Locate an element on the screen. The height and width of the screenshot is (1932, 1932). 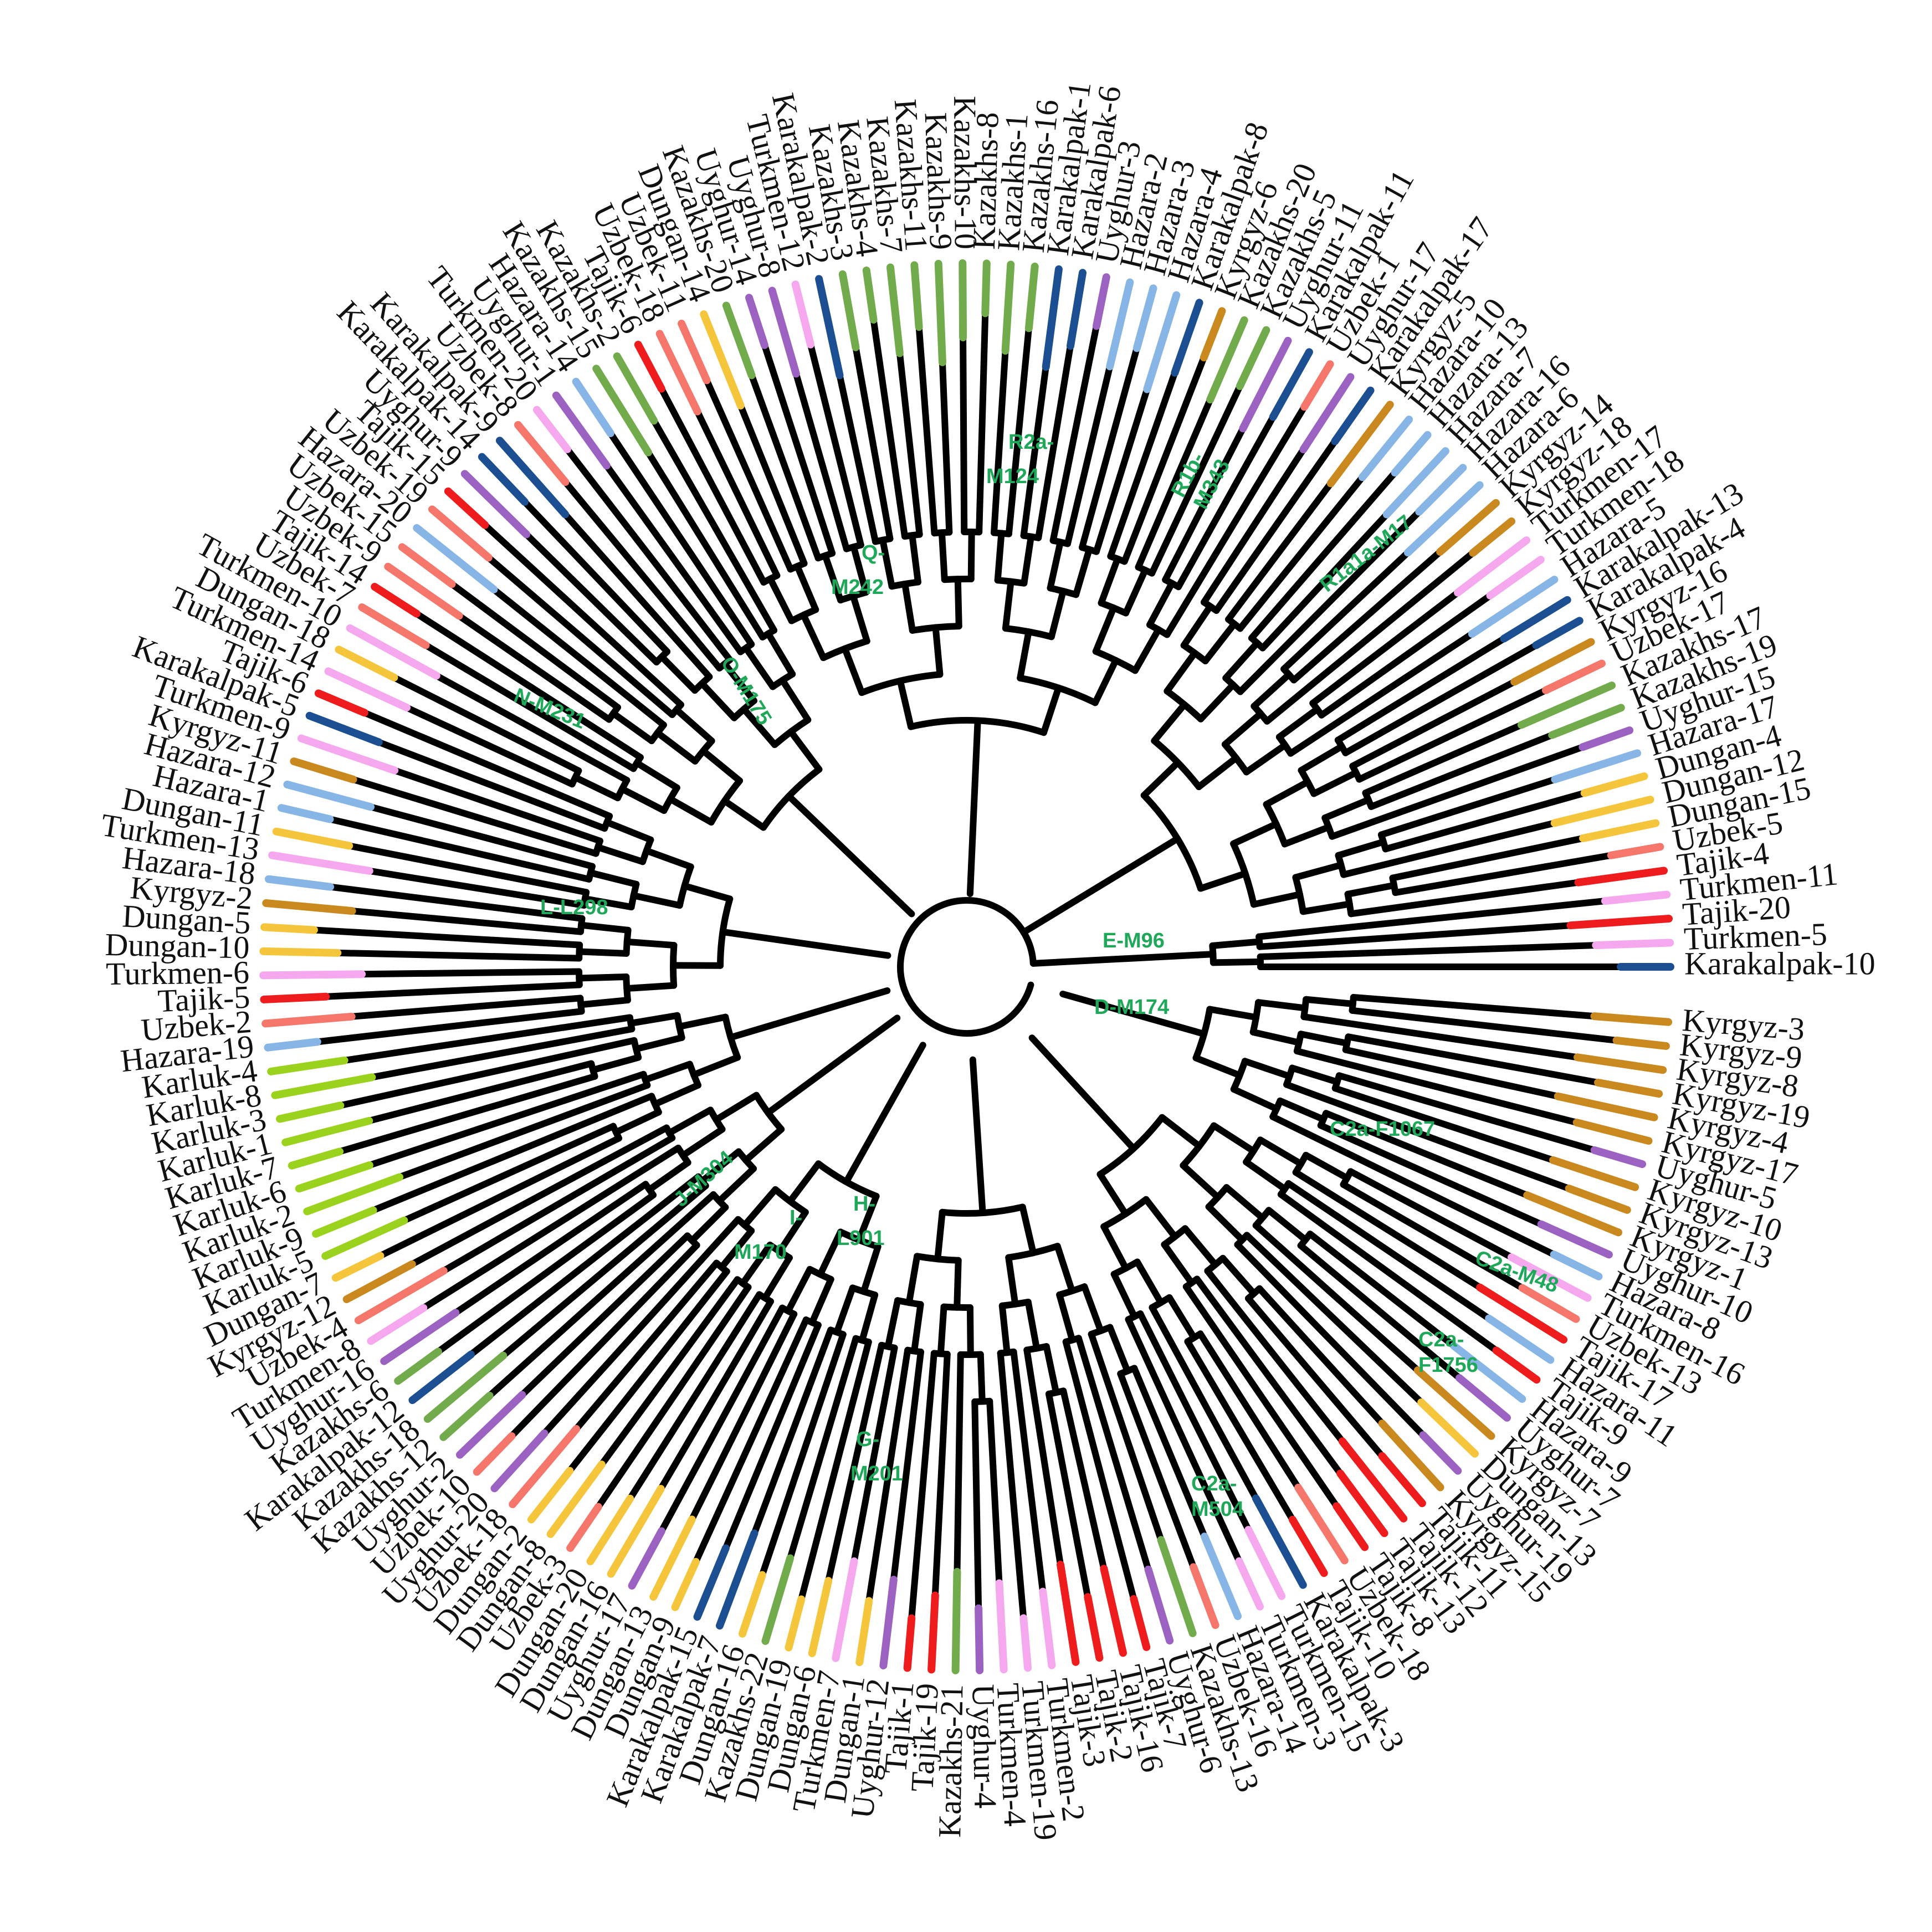
branch-stem-89-a is located at coordinates (958, 603).